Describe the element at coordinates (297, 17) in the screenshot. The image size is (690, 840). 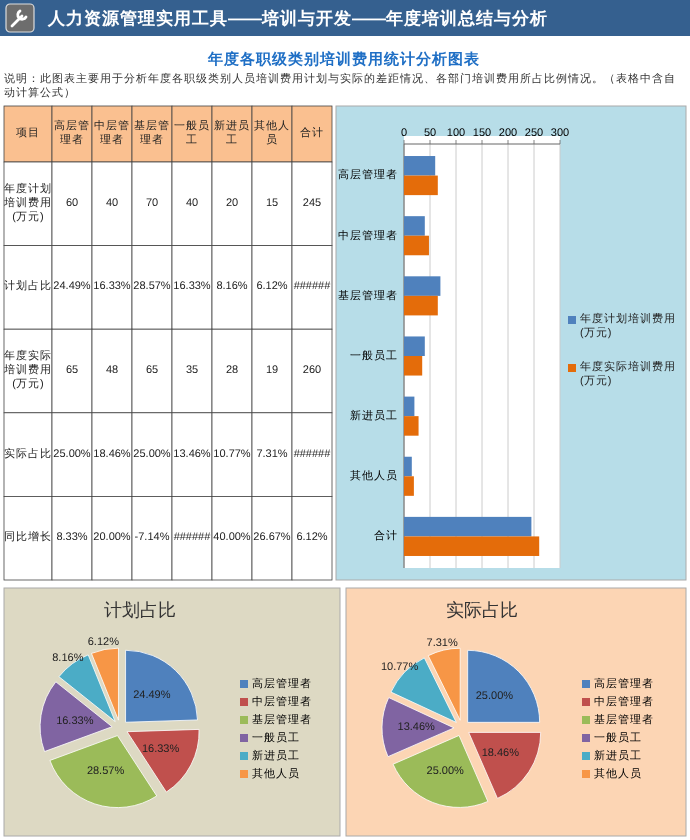
I see `text: 人力资源管理实用工具——培训与开发——年度培训总结与分析` at that location.